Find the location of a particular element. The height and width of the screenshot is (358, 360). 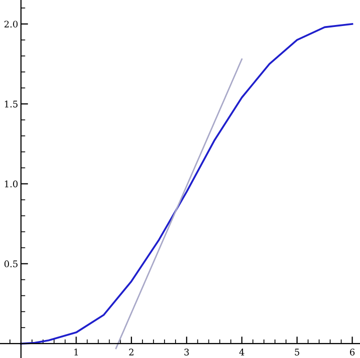

x-tick-label: 4 is located at coordinates (241, 352).